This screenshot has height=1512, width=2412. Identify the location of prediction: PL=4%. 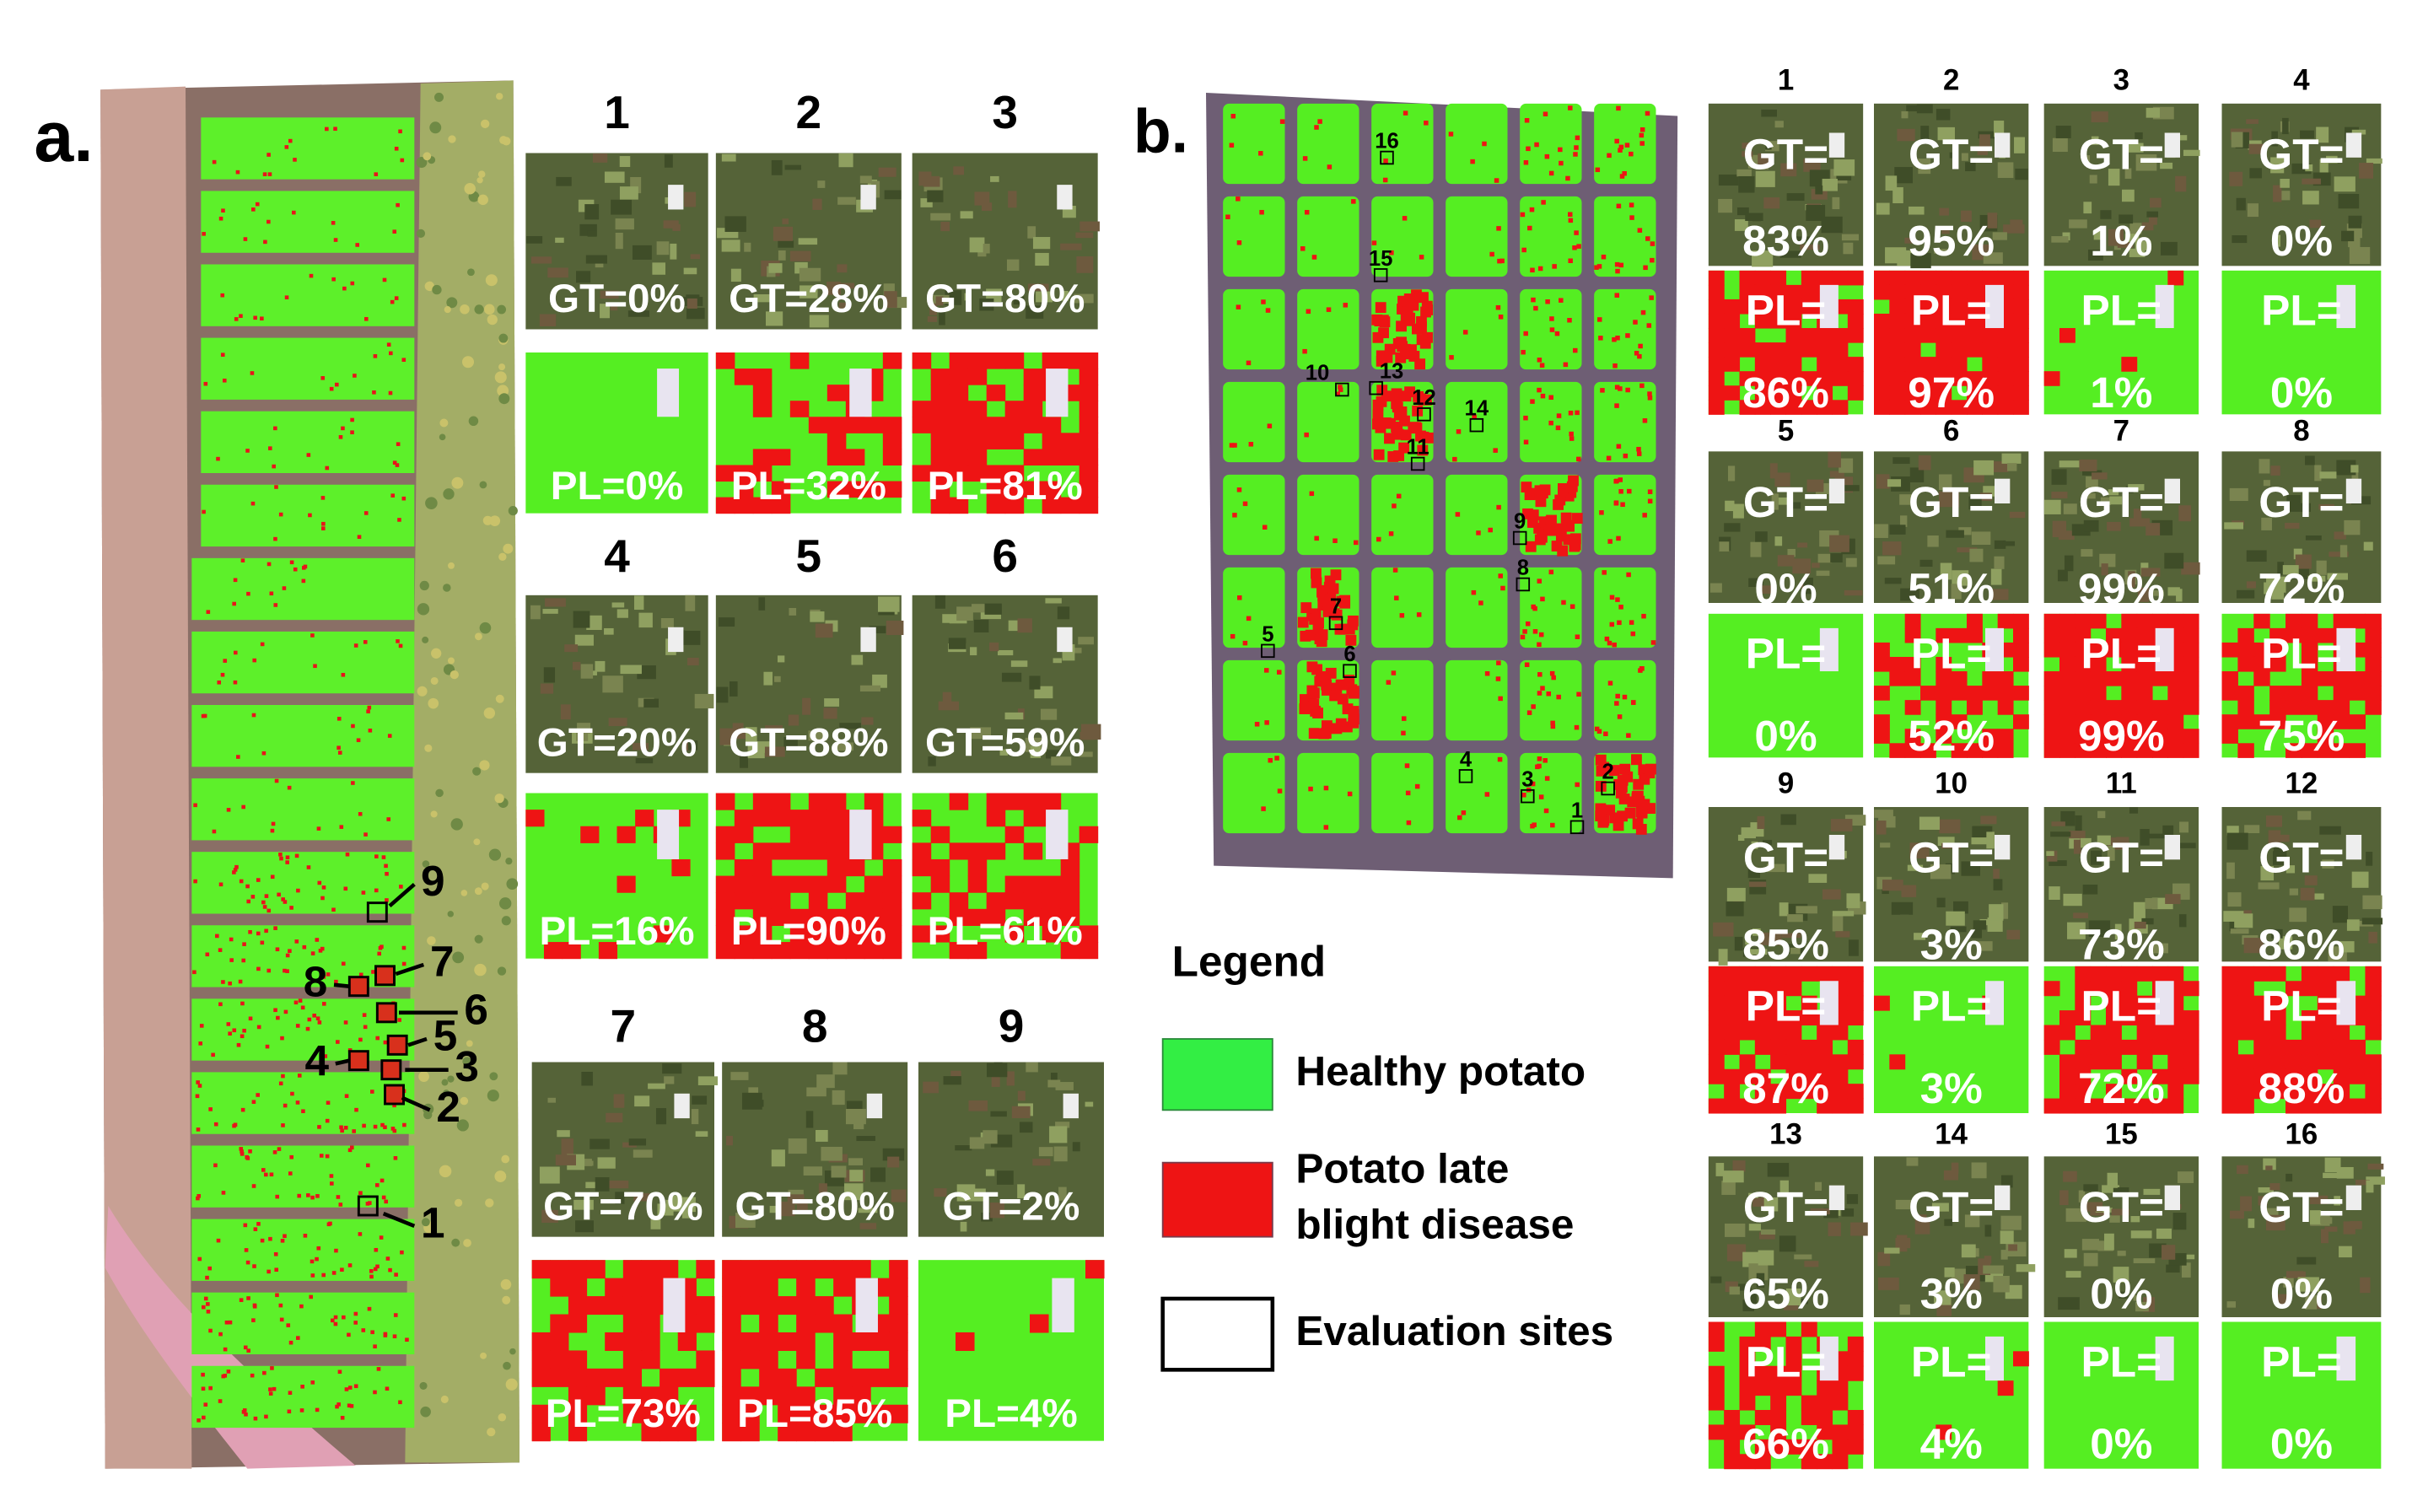
(1012, 1414).